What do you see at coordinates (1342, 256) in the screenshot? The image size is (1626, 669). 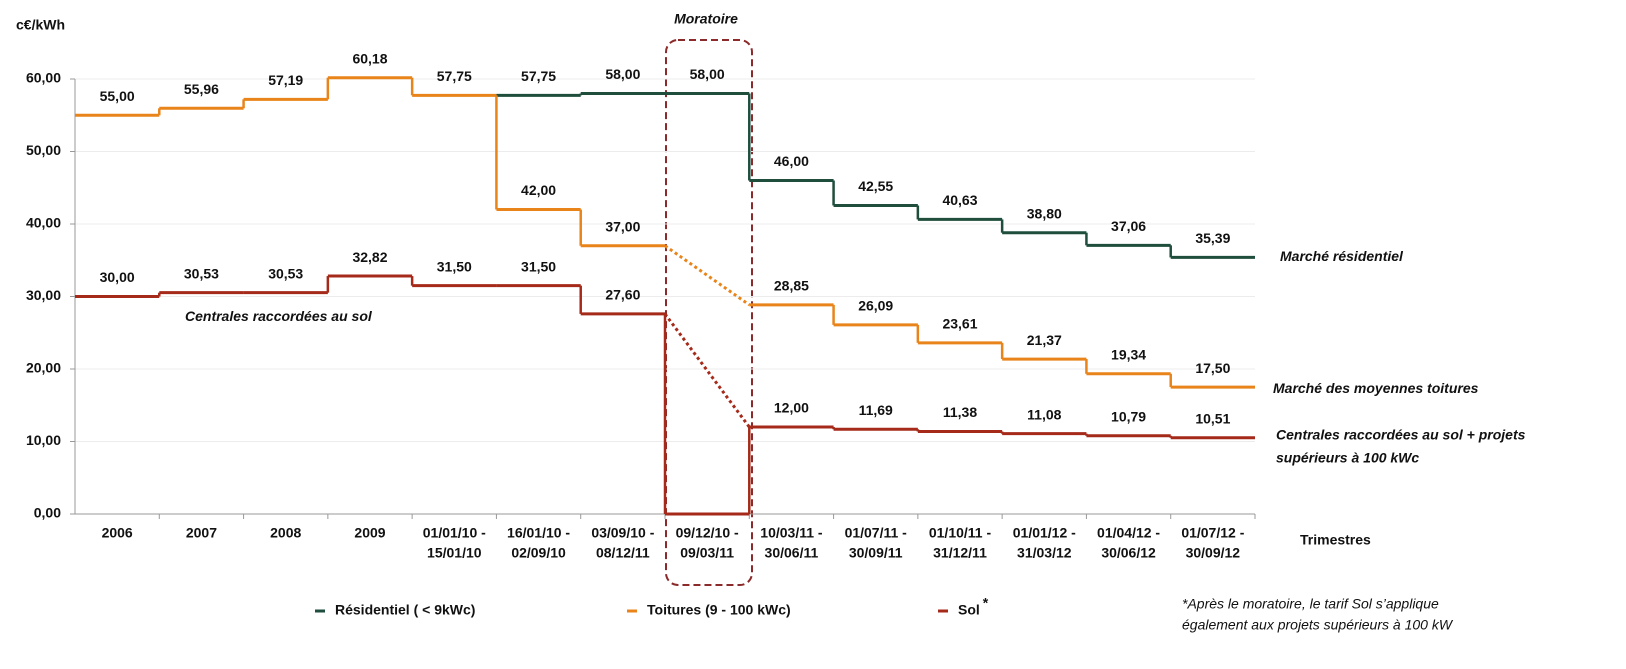 I see `annotation: Marché résidentiel` at bounding box center [1342, 256].